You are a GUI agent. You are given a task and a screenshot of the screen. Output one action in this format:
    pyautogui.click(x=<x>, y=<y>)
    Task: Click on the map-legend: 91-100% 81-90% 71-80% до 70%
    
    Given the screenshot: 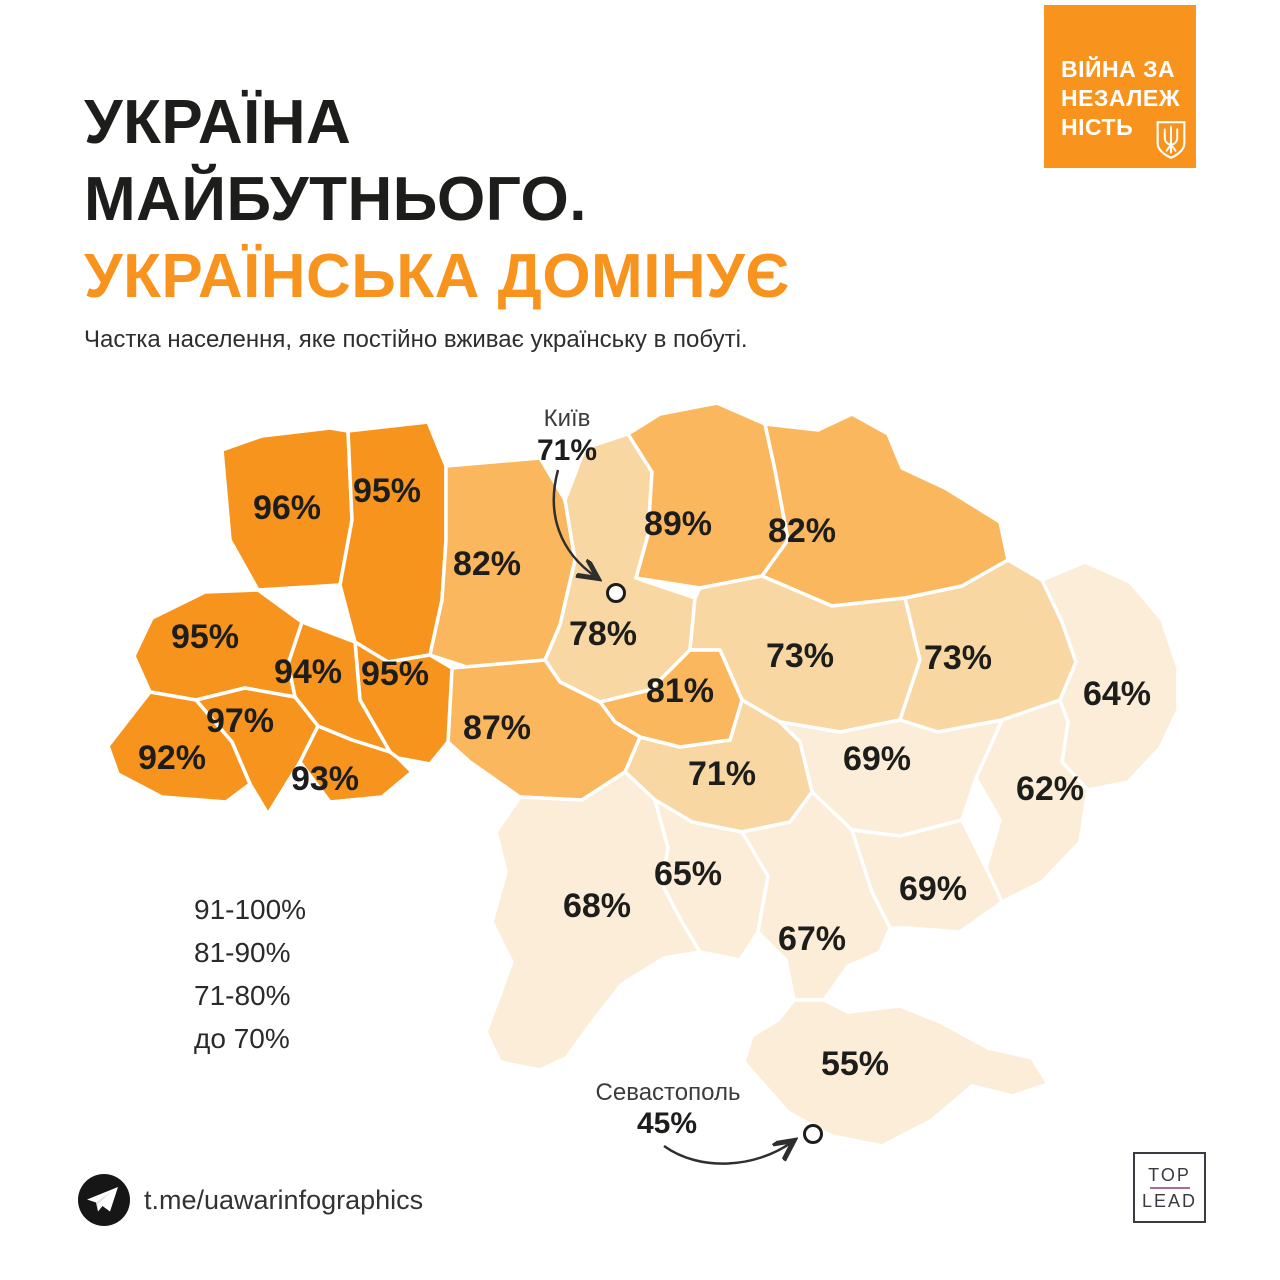 What is the action you would take?
    pyautogui.click(x=210, y=980)
    